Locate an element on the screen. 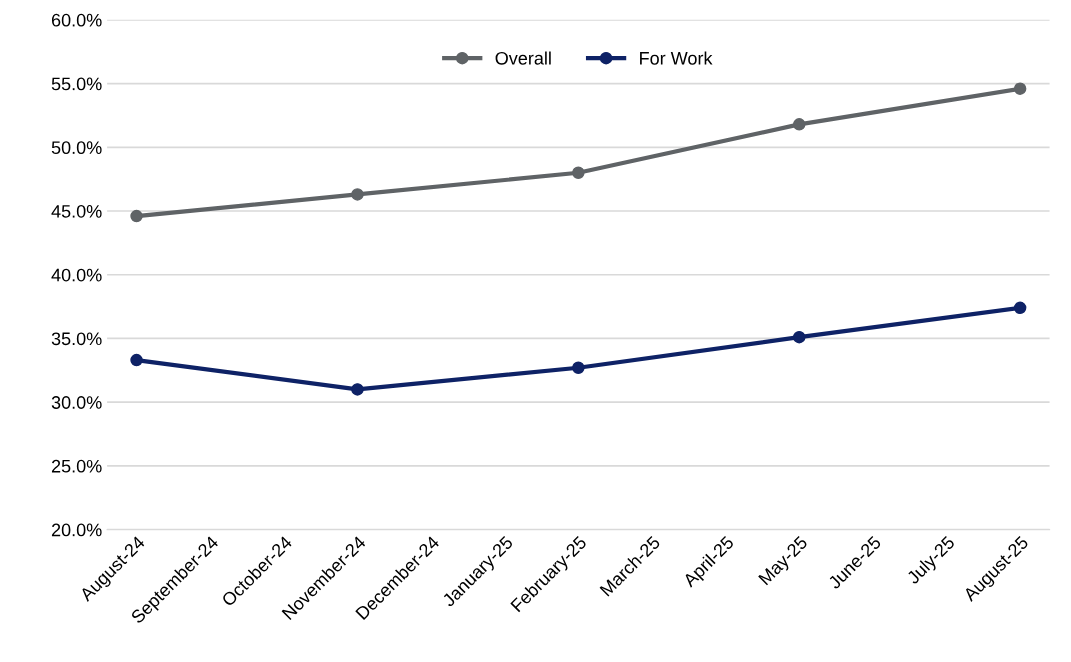 Image resolution: width=1071 pixels, height=662 pixels. y-tick-label: 55.0% is located at coordinates (76, 84).